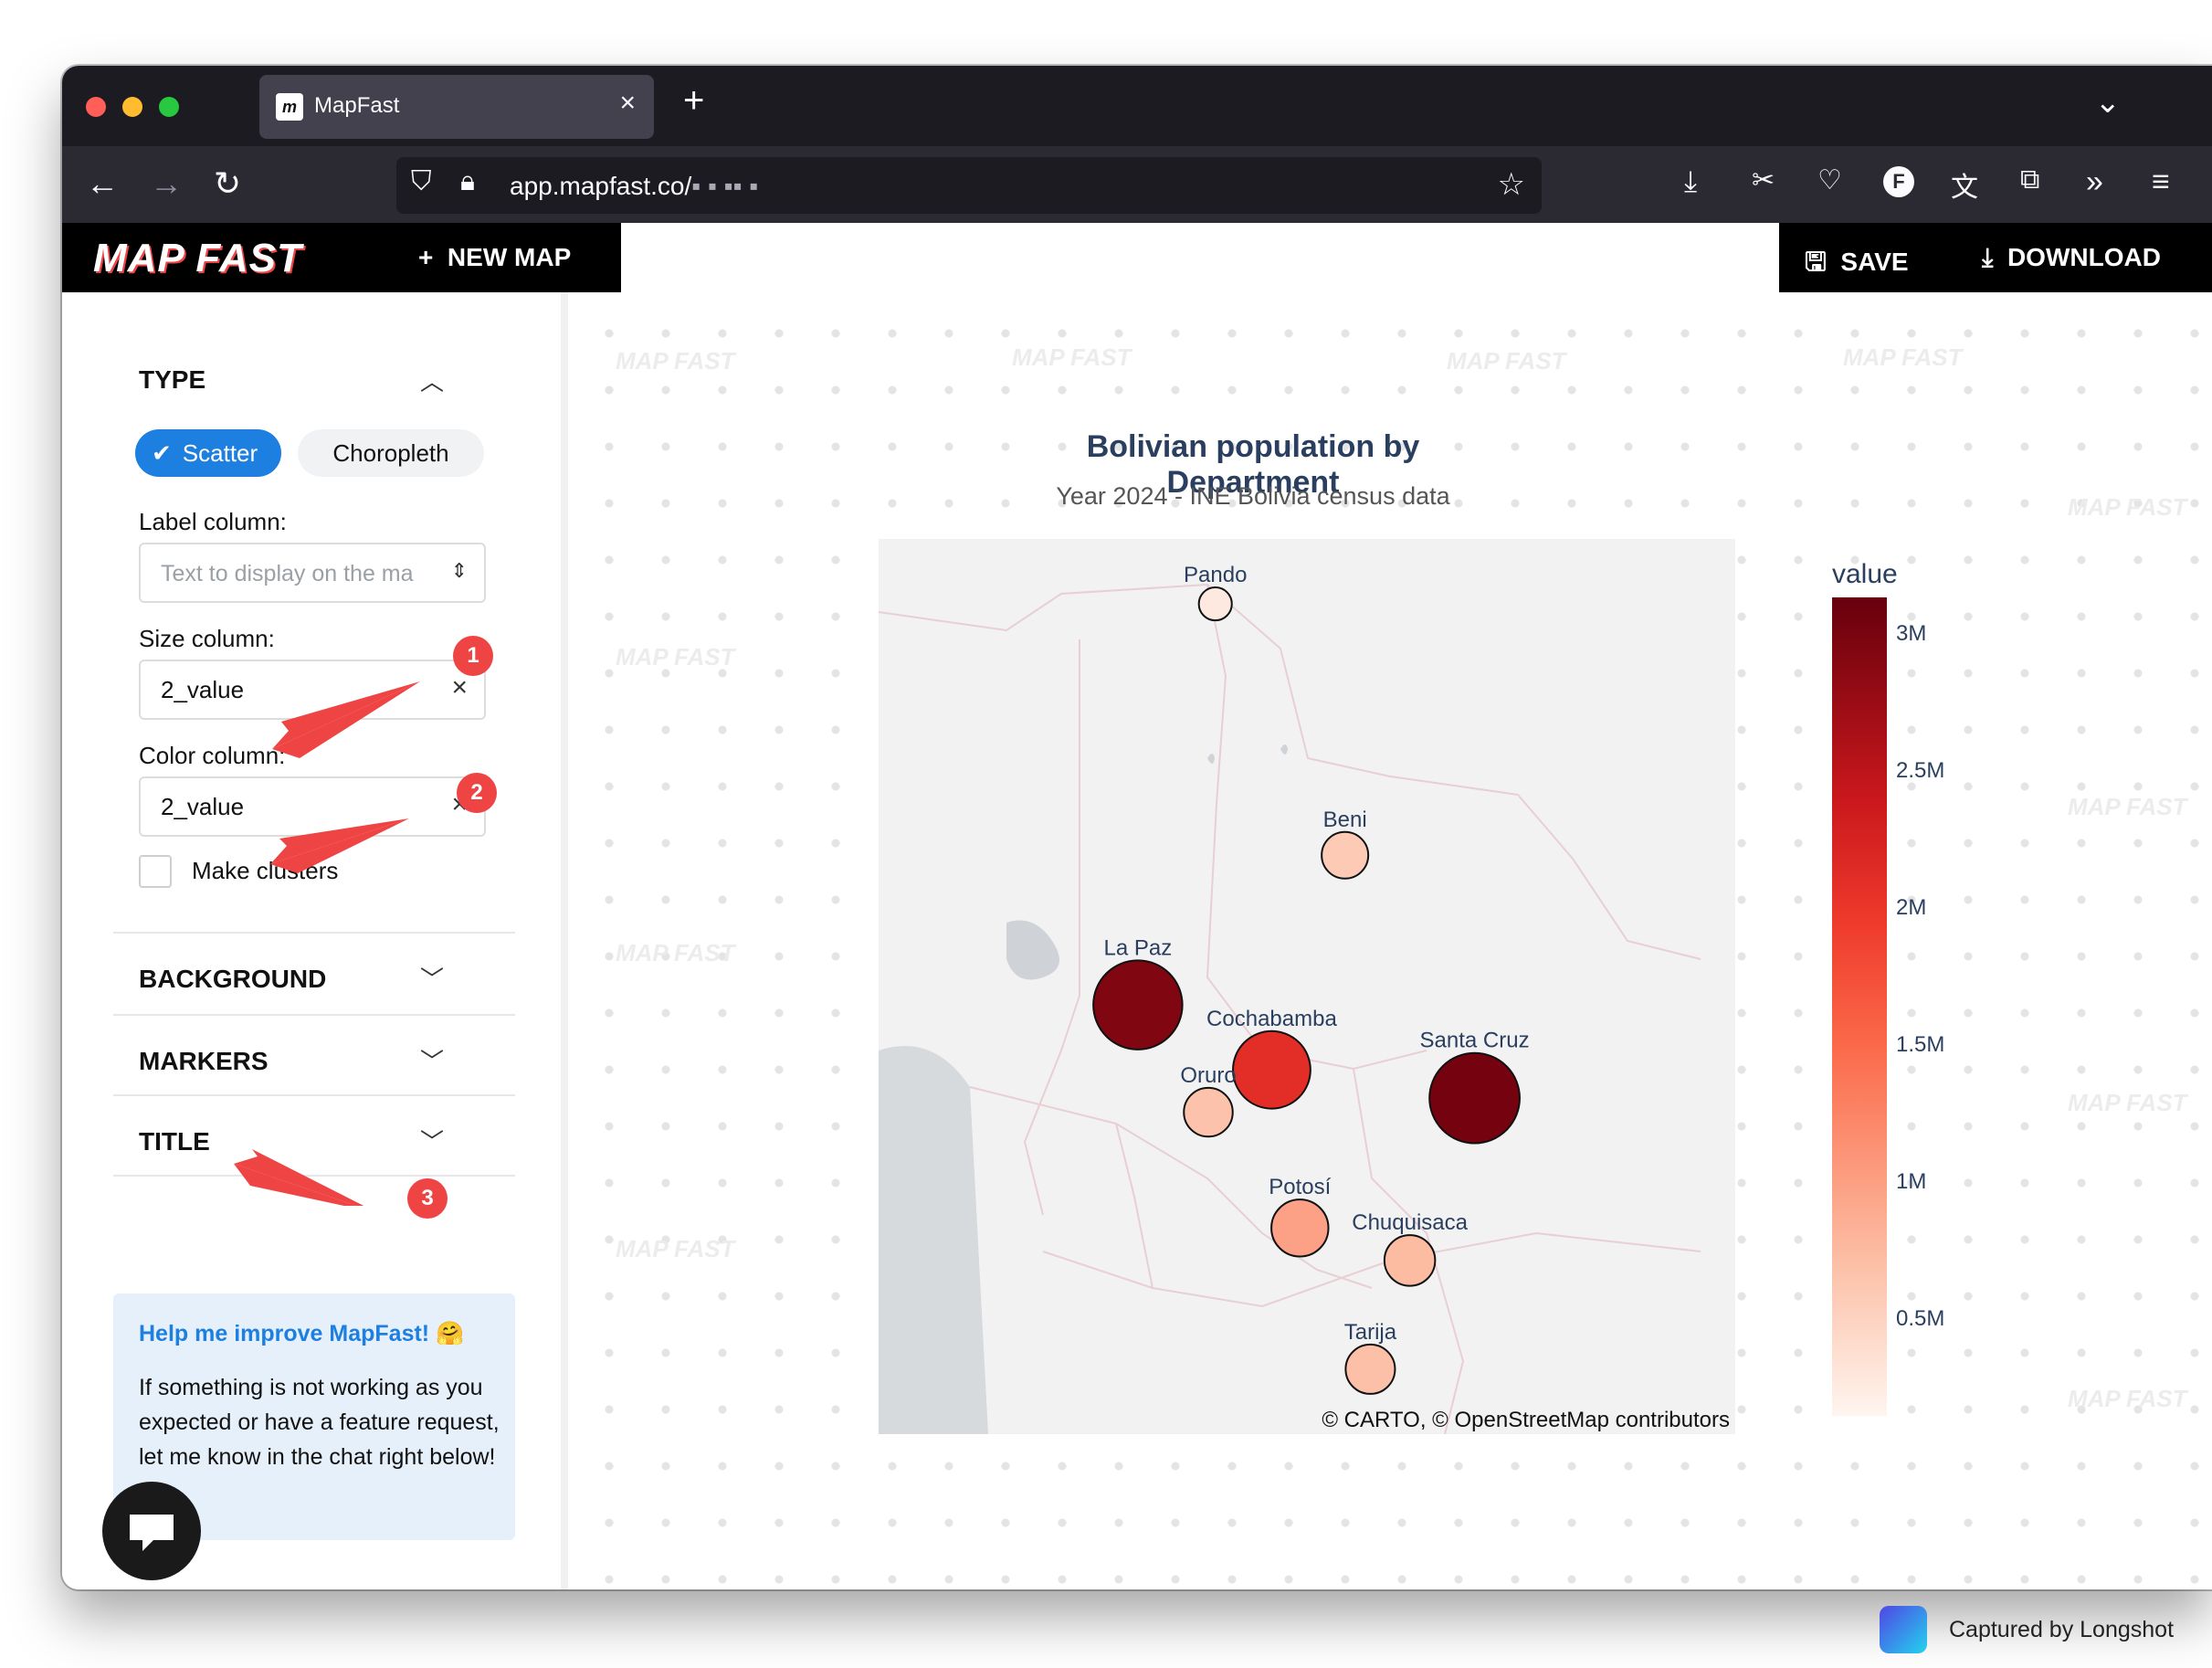  What do you see at coordinates (132, 107) in the screenshot?
I see `minimize-window-button` at bounding box center [132, 107].